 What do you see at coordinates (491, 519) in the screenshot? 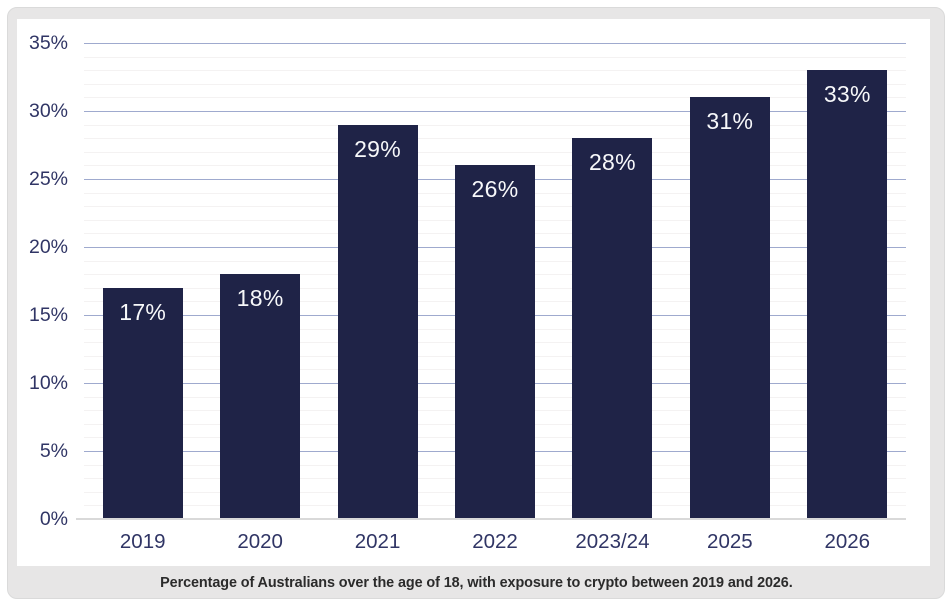
I see `x-axis-line` at bounding box center [491, 519].